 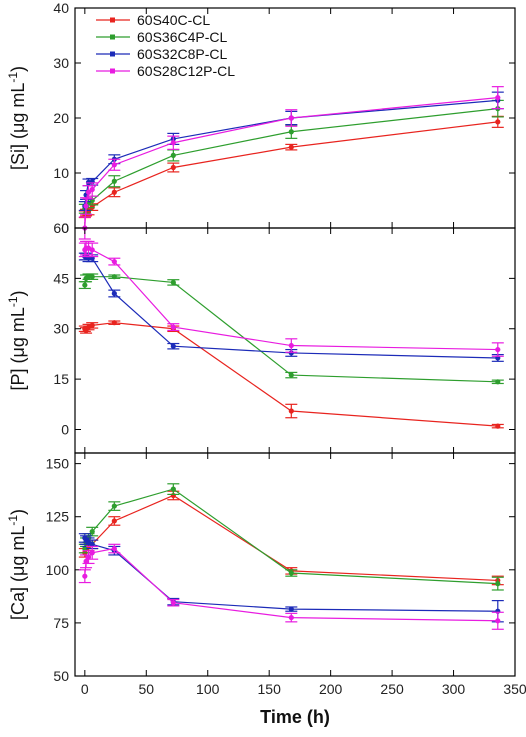 I want to click on x-tick-label: 50, so click(x=146, y=689).